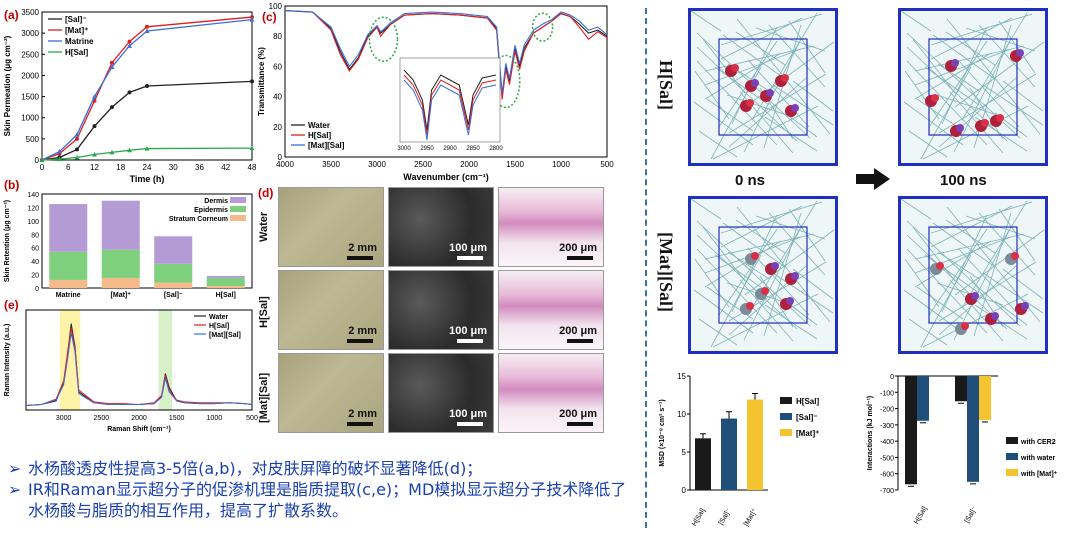  What do you see at coordinates (255, 468) in the screenshot?
I see `bullet-text: 水杨酸透皮性提高3-5倍(a,b)，对皮肤屏障的破坏显著降低(d)；` at bounding box center [255, 468].